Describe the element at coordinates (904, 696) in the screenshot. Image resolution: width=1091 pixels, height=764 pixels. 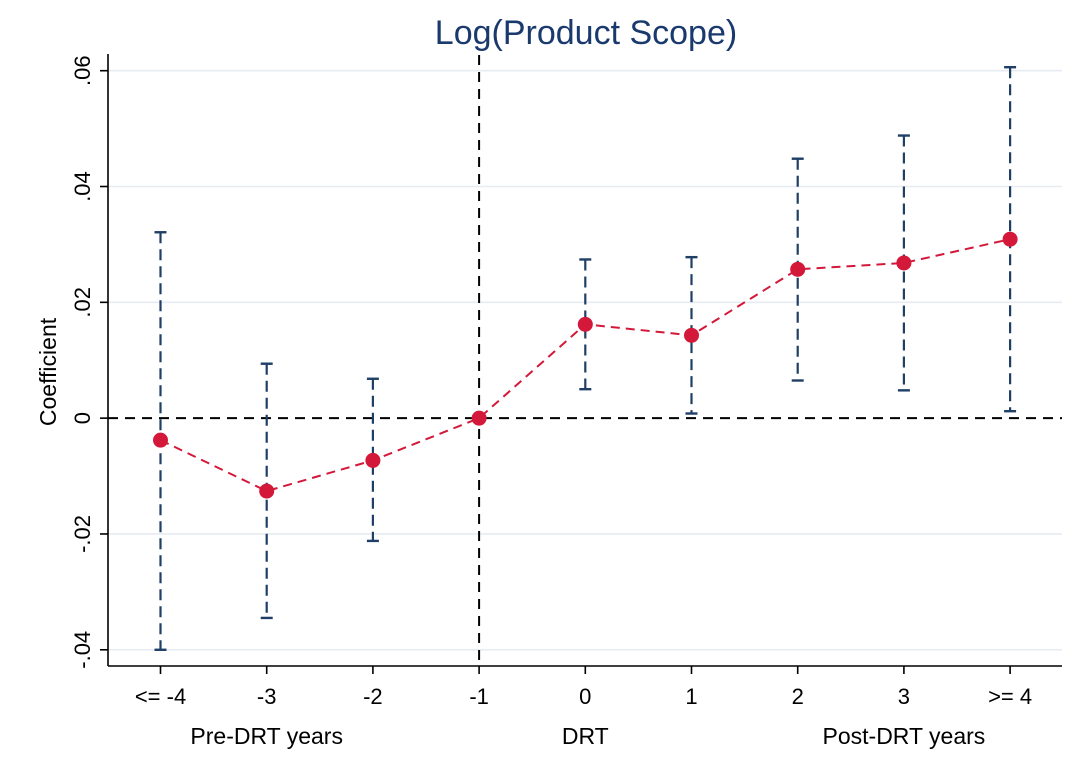
I see `x-tick-label: 3` at that location.